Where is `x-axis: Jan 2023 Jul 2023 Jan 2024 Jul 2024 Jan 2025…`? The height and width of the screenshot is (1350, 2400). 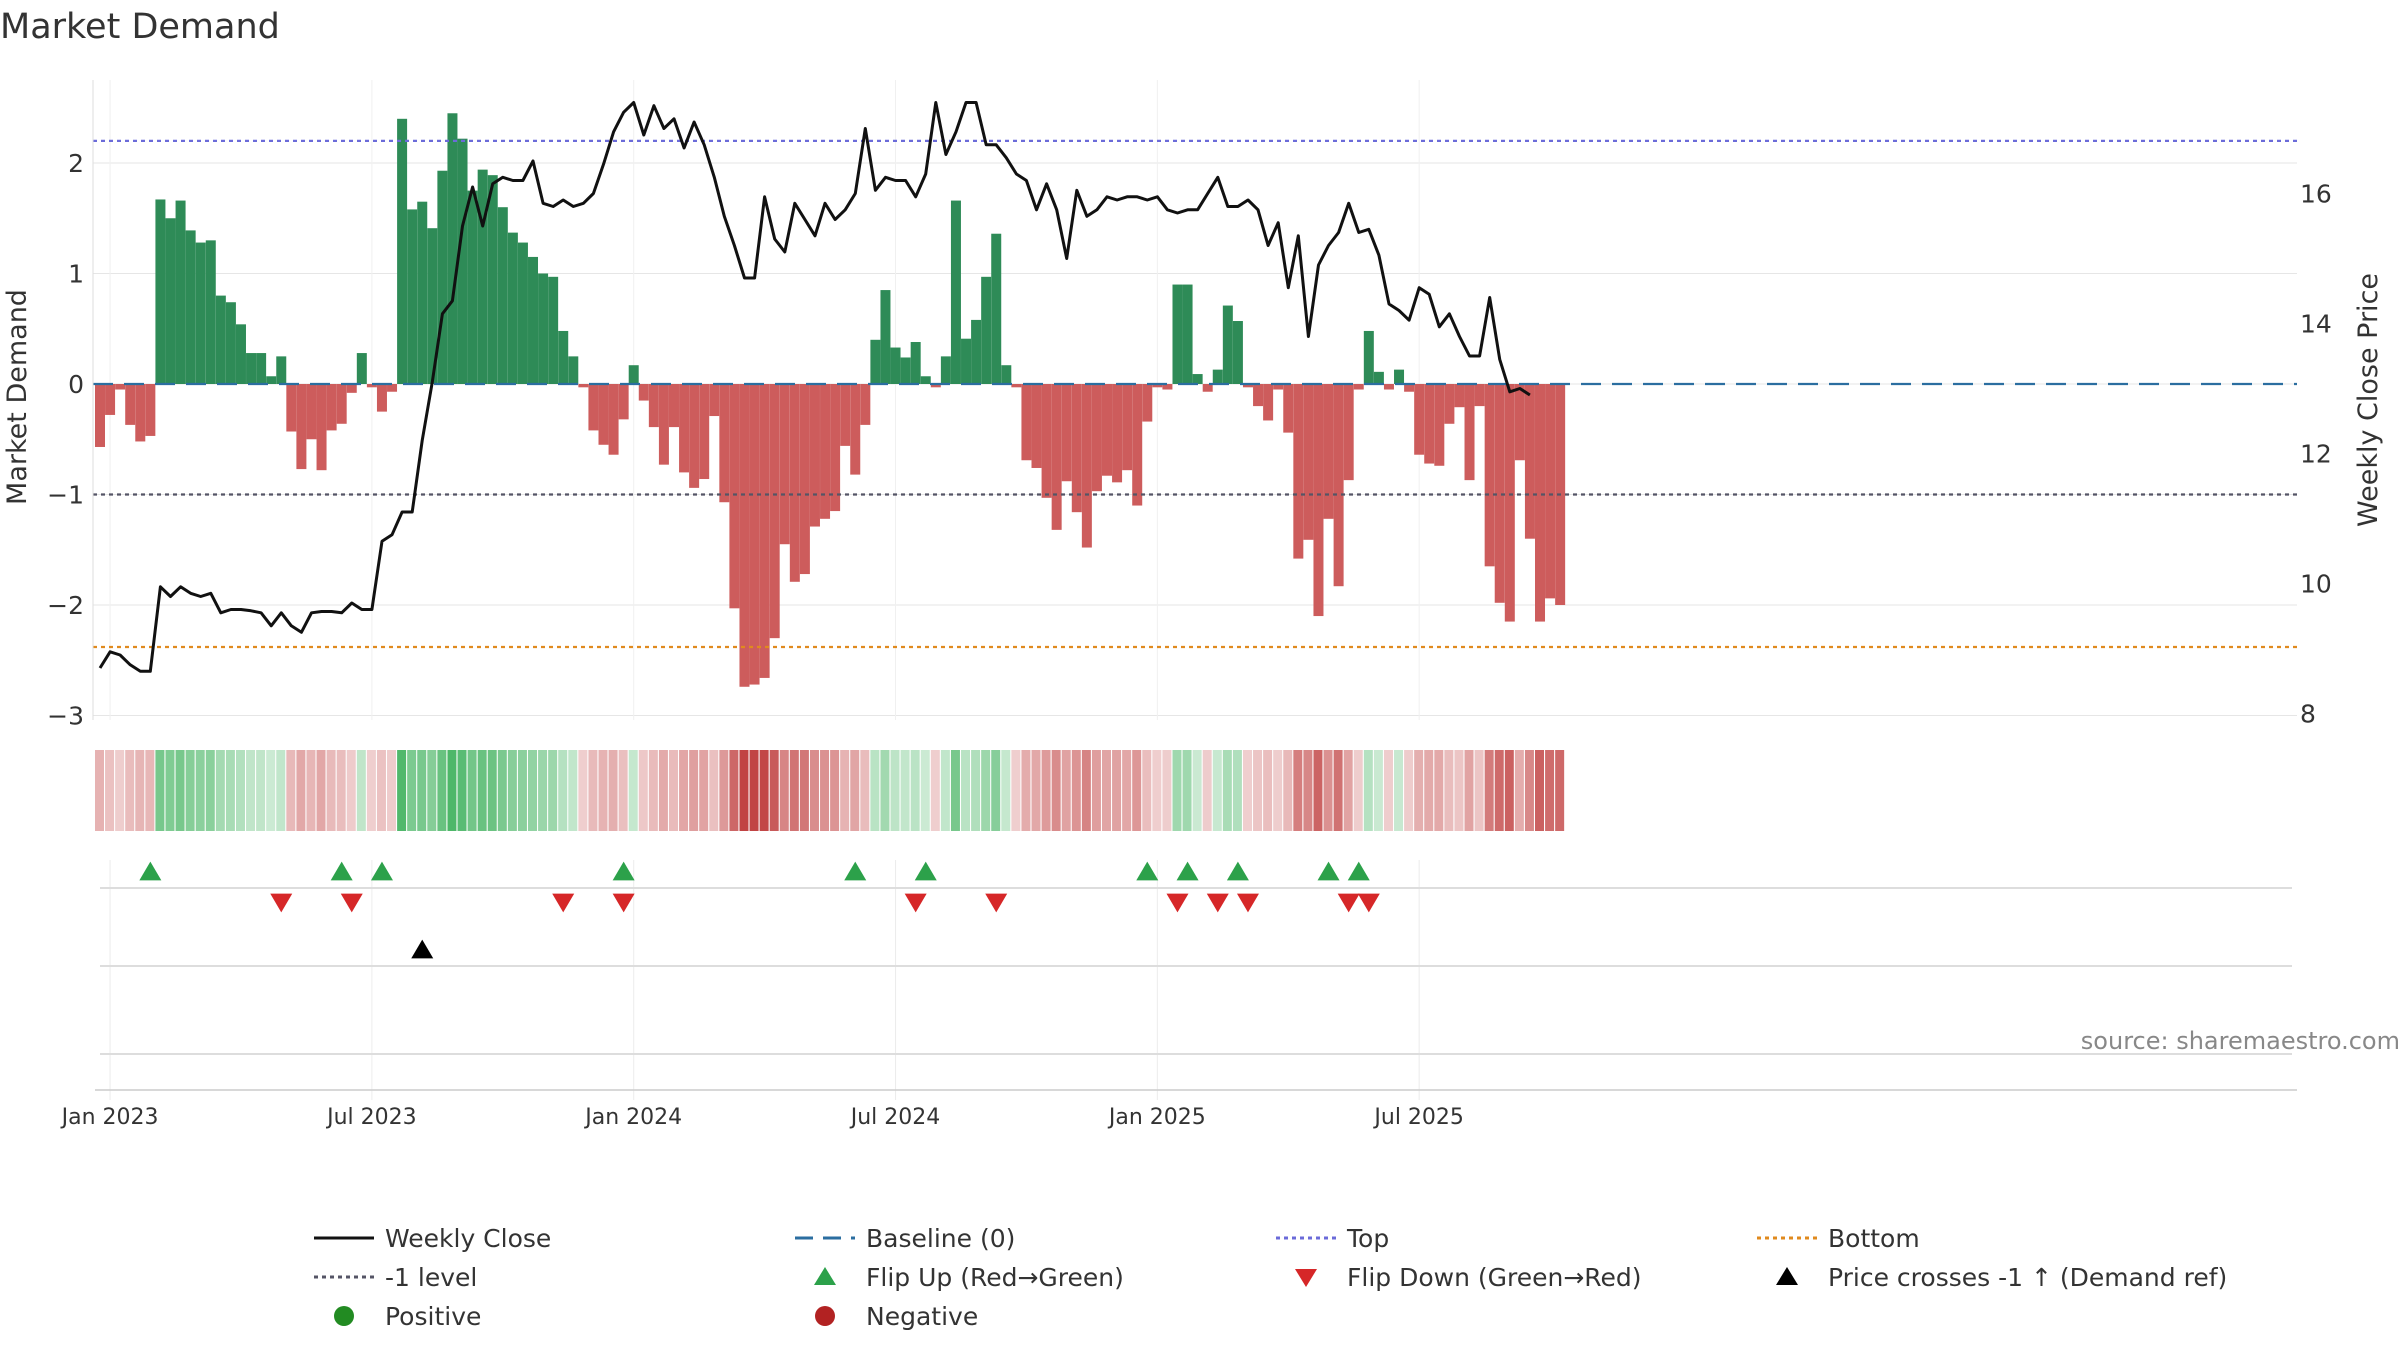
x-axis: Jan 2023 Jul 2023 Jan 2024 Jul 2024 Jan 2025… is located at coordinates (1178, 1109).